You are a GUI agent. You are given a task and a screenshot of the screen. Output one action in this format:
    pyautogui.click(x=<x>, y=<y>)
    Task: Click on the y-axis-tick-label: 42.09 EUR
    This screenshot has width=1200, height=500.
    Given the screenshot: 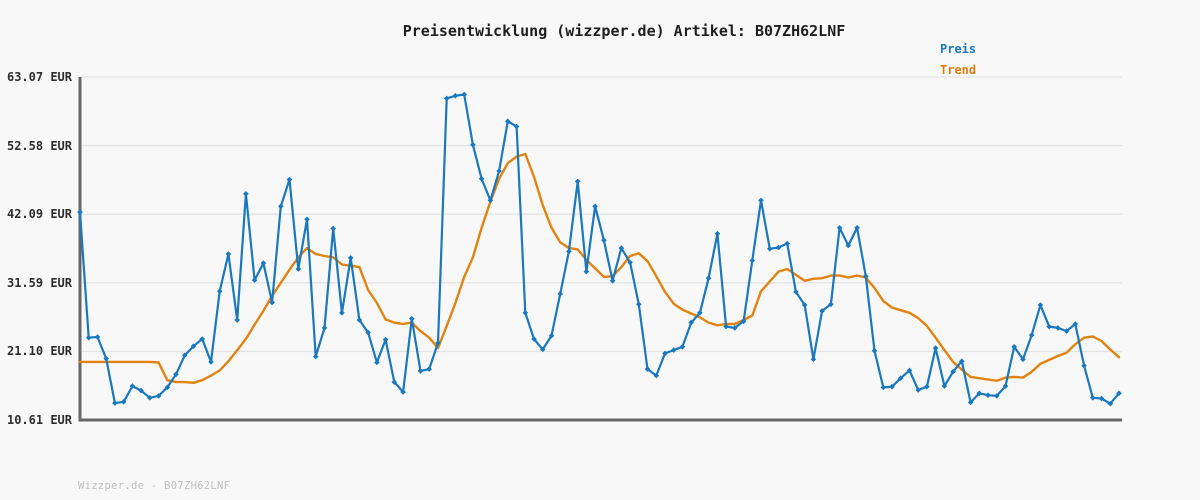 What is the action you would take?
    pyautogui.click(x=39, y=214)
    